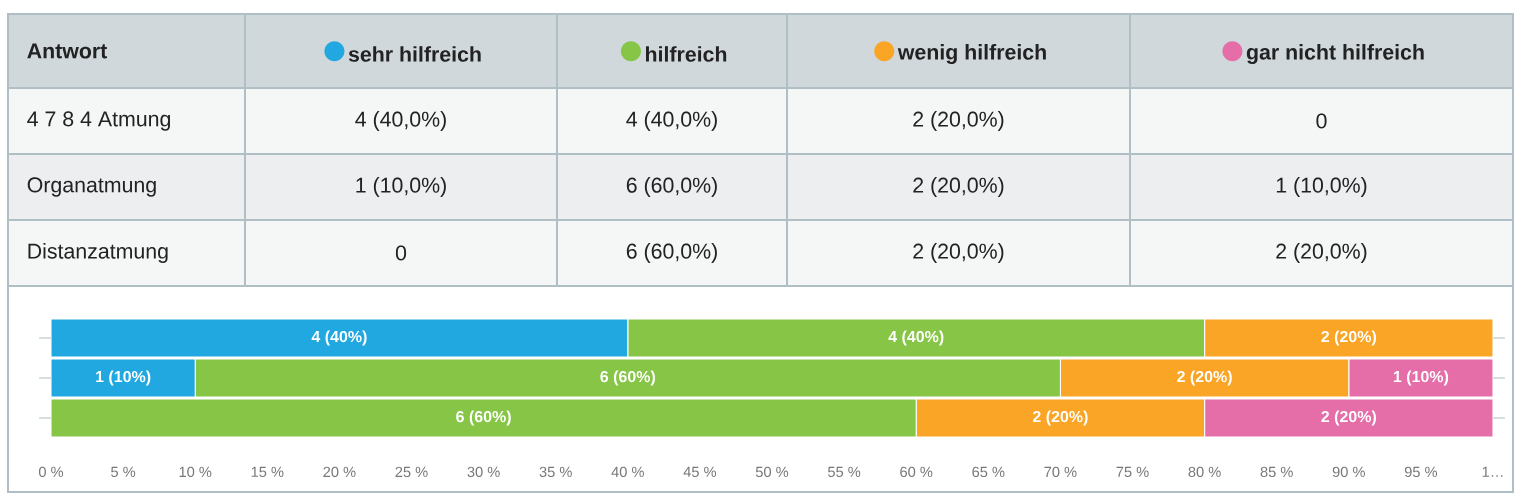 The image size is (1522, 498). I want to click on x-tick-label: 5 %, so click(123, 472).